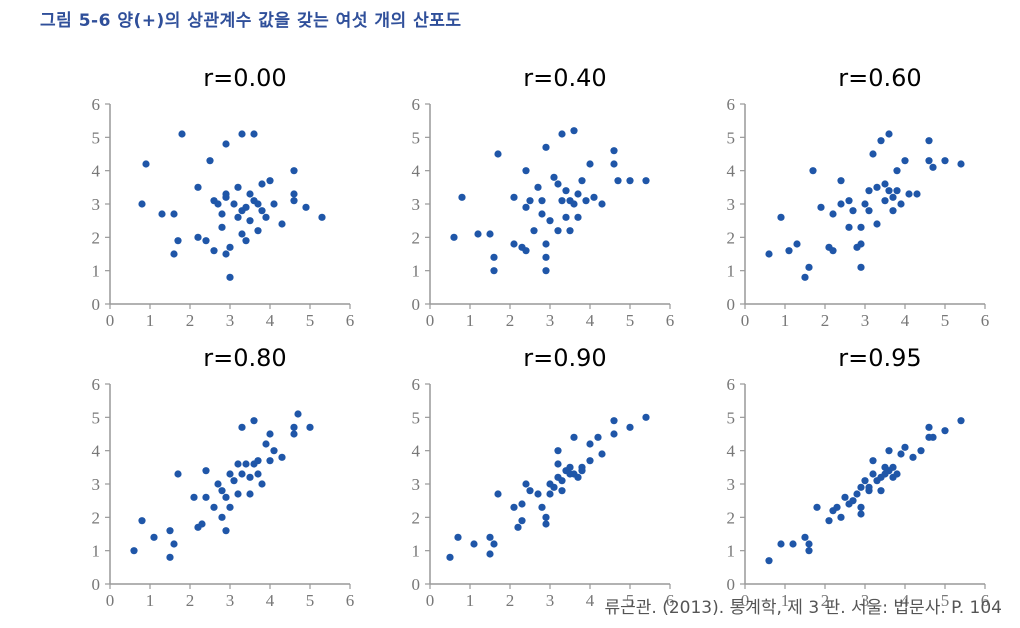 Image resolution: width=1020 pixels, height=628 pixels. I want to click on panel-title: r=0.60, so click(880, 78).